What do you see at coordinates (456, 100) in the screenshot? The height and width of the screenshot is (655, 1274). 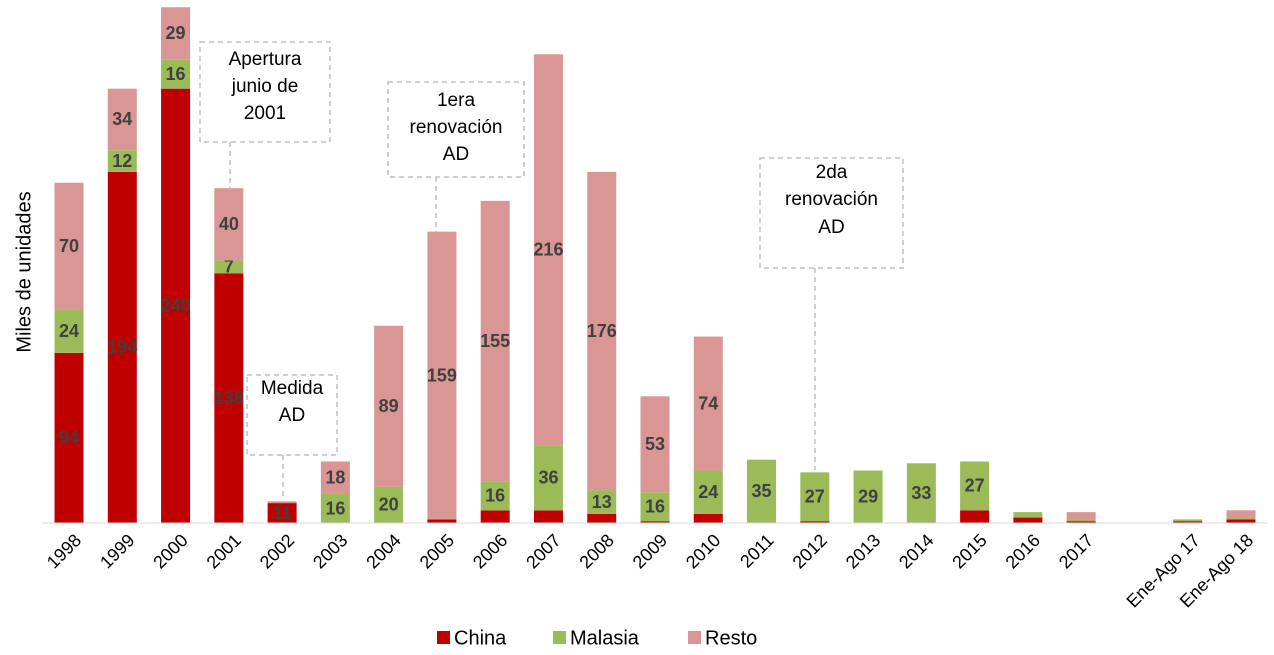 I see `annotation-text: 1era` at bounding box center [456, 100].